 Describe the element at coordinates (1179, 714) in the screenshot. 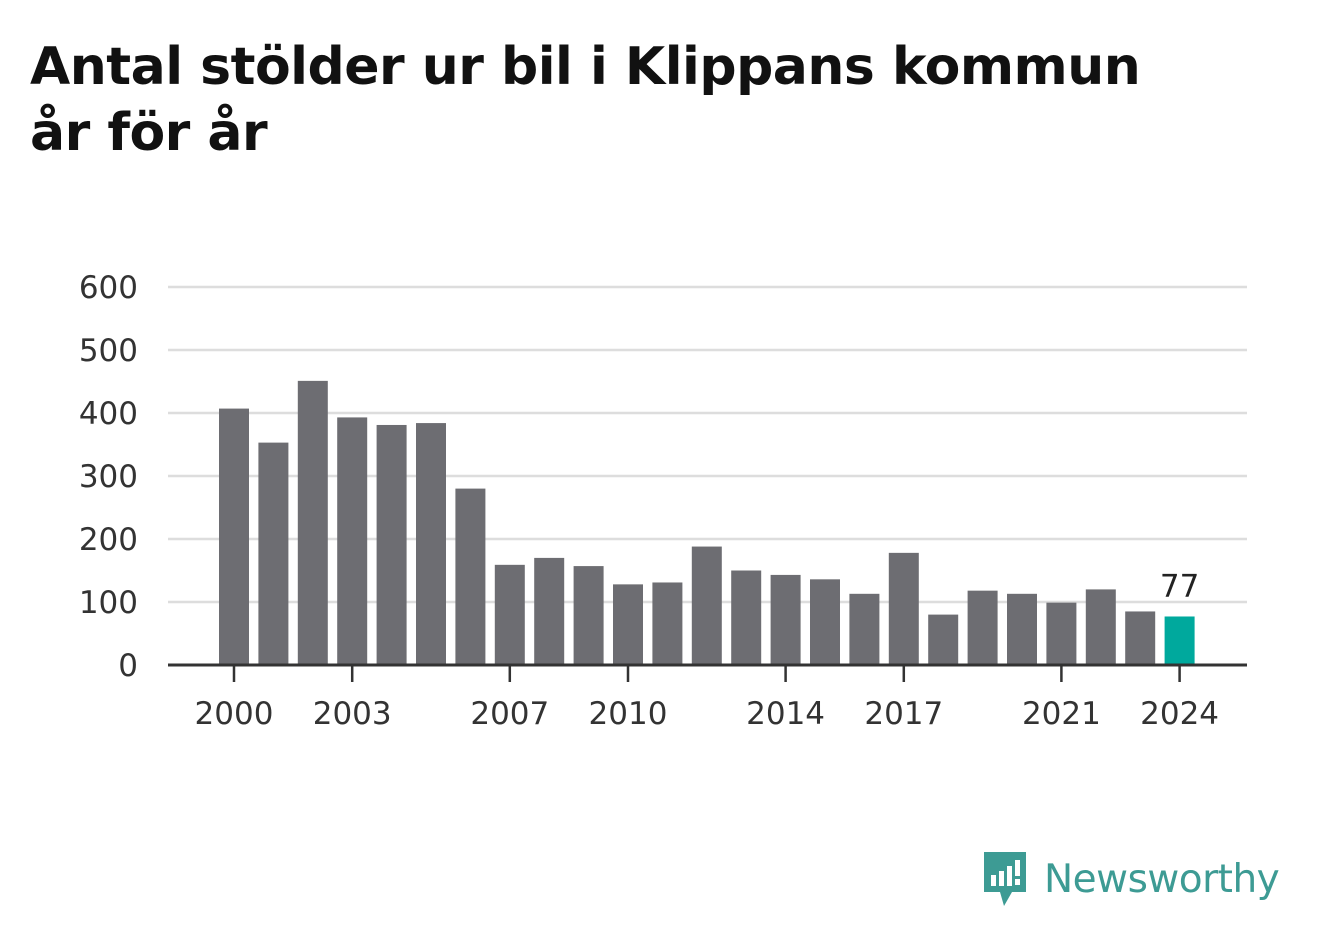

I see `x-tick-label: 2024` at that location.